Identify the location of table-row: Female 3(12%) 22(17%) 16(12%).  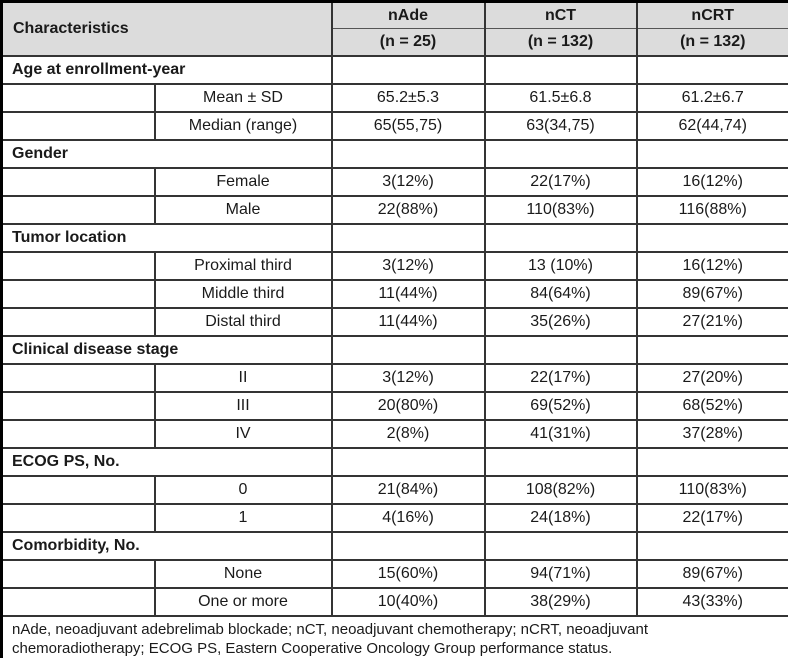
(394, 181).